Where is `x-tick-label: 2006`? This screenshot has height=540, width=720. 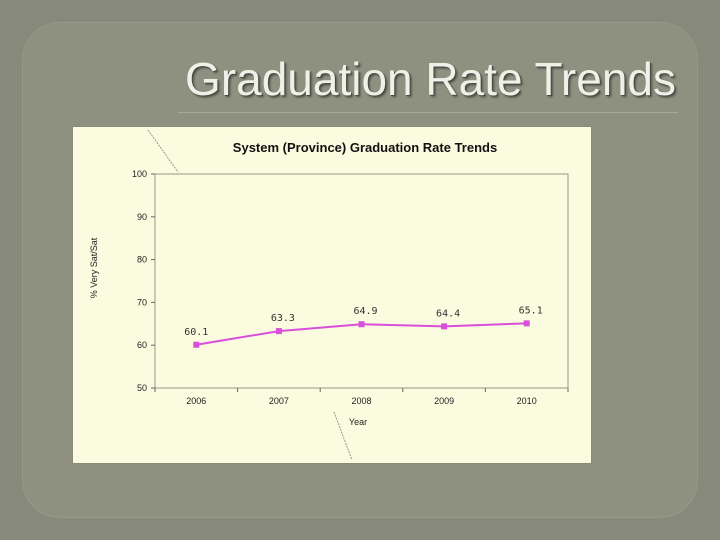
x-tick-label: 2006 is located at coordinates (196, 401).